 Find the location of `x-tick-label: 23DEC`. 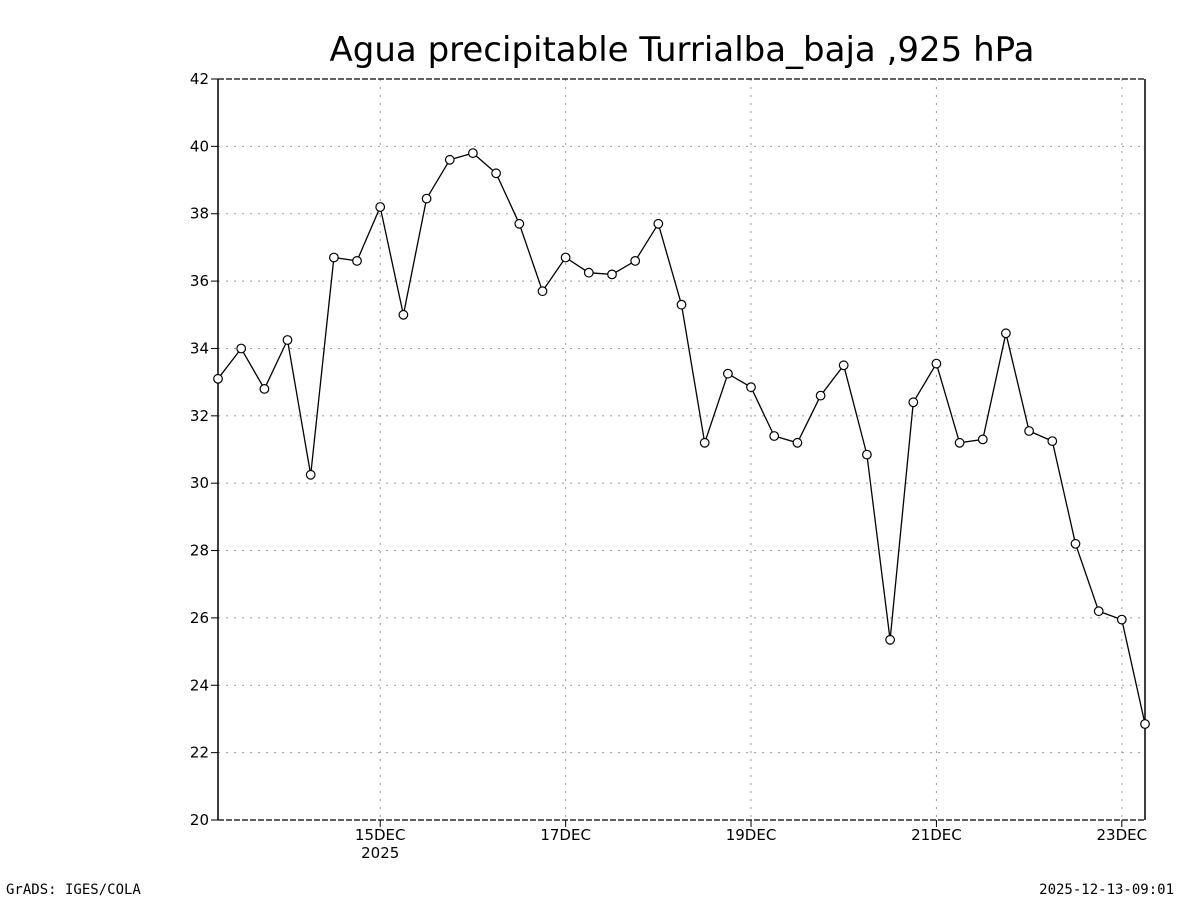

x-tick-label: 23DEC is located at coordinates (1122, 835).